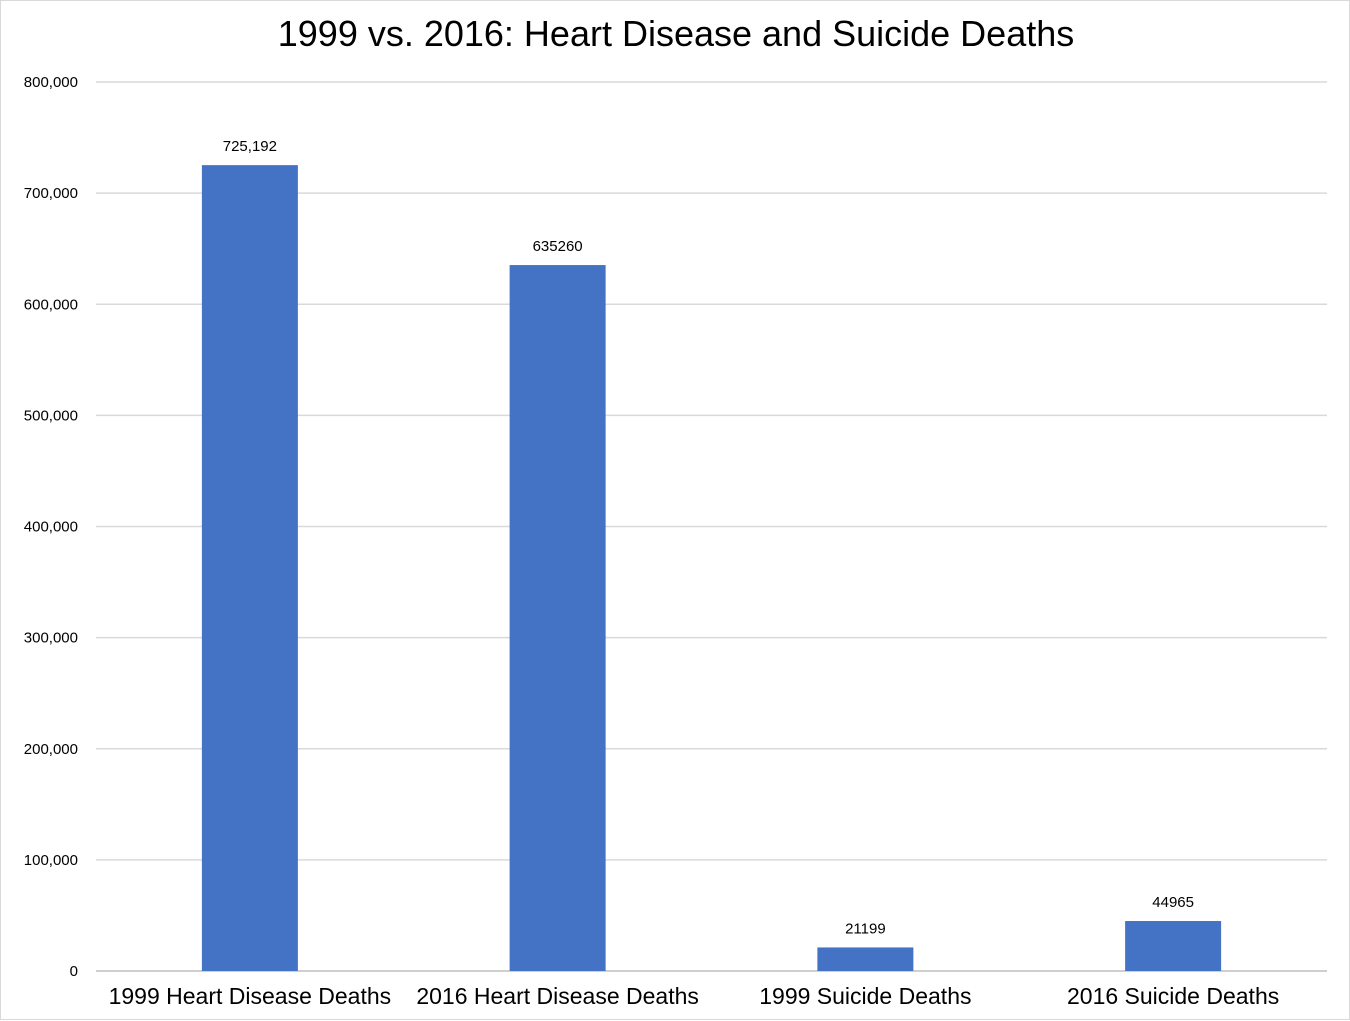 The image size is (1350, 1021). What do you see at coordinates (51, 860) in the screenshot?
I see `y-tick-label: 100,000` at bounding box center [51, 860].